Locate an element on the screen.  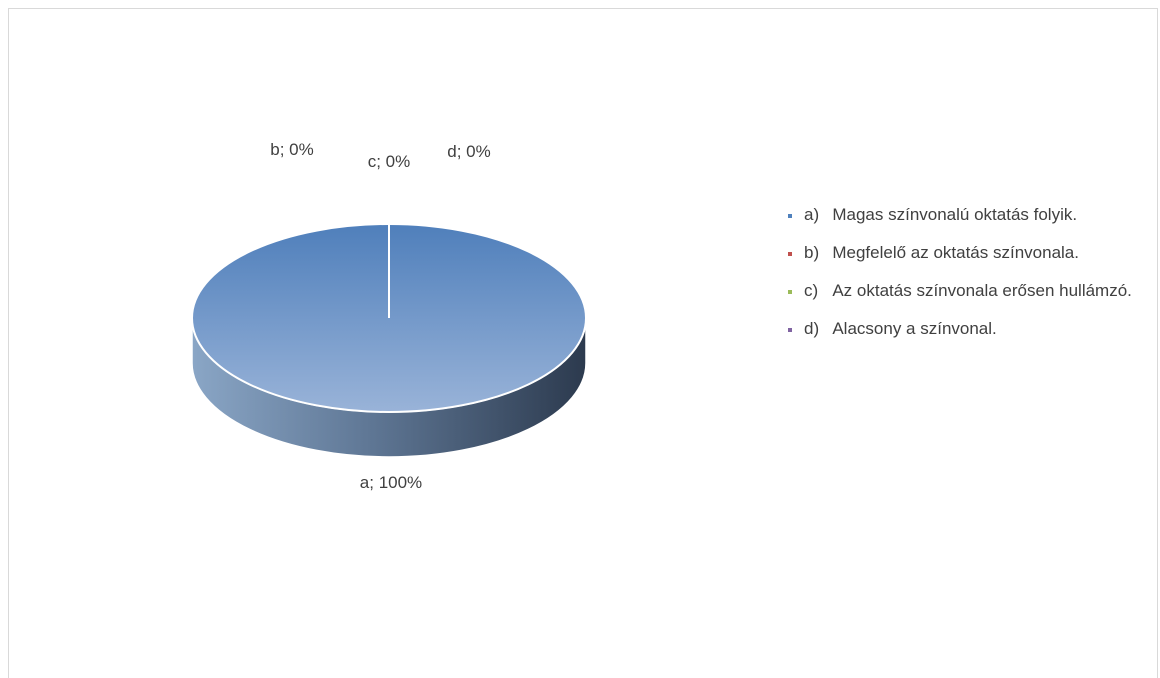
legend-label-a: a) Magas színvonalú oktatás folyik. is located at coordinates (941, 214).